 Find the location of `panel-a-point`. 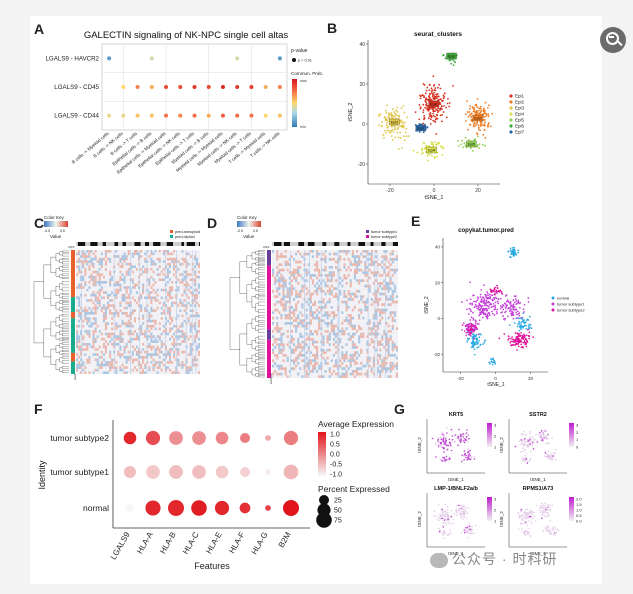

panel-a-point is located at coordinates (166, 115).